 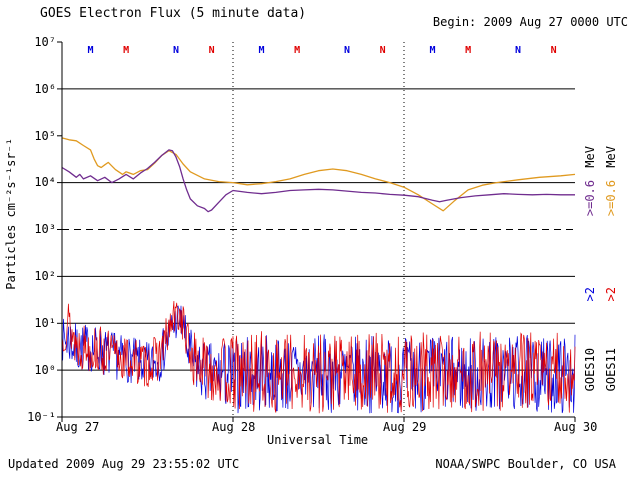 What do you see at coordinates (11, 214) in the screenshot?
I see `y-axis-label: Particles cm⁻²s⁻¹sr⁻¹` at bounding box center [11, 214].